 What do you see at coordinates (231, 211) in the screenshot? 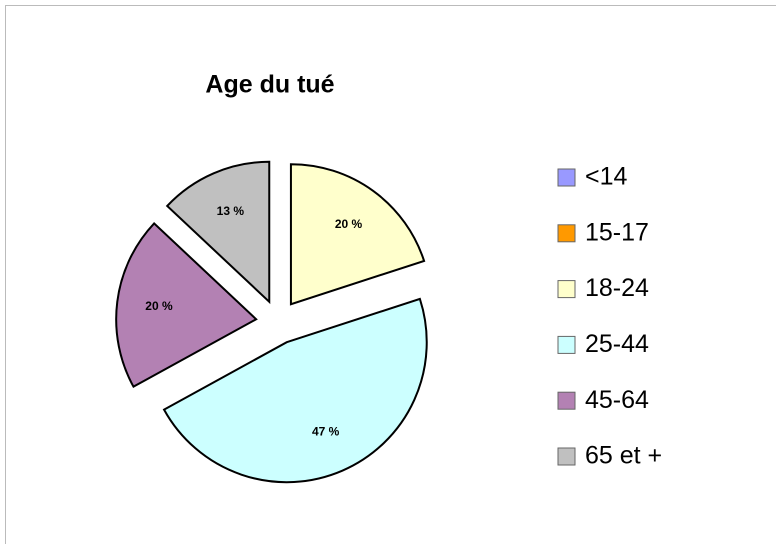
I see `data-label: 13 %` at bounding box center [231, 211].